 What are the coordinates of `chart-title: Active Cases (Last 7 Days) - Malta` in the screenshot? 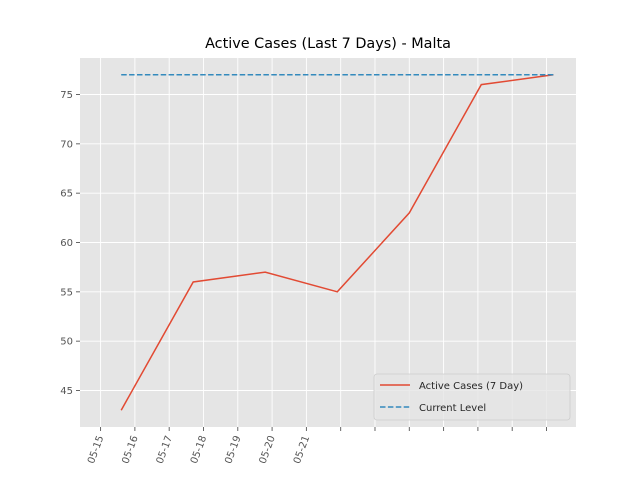 It's located at (328, 44).